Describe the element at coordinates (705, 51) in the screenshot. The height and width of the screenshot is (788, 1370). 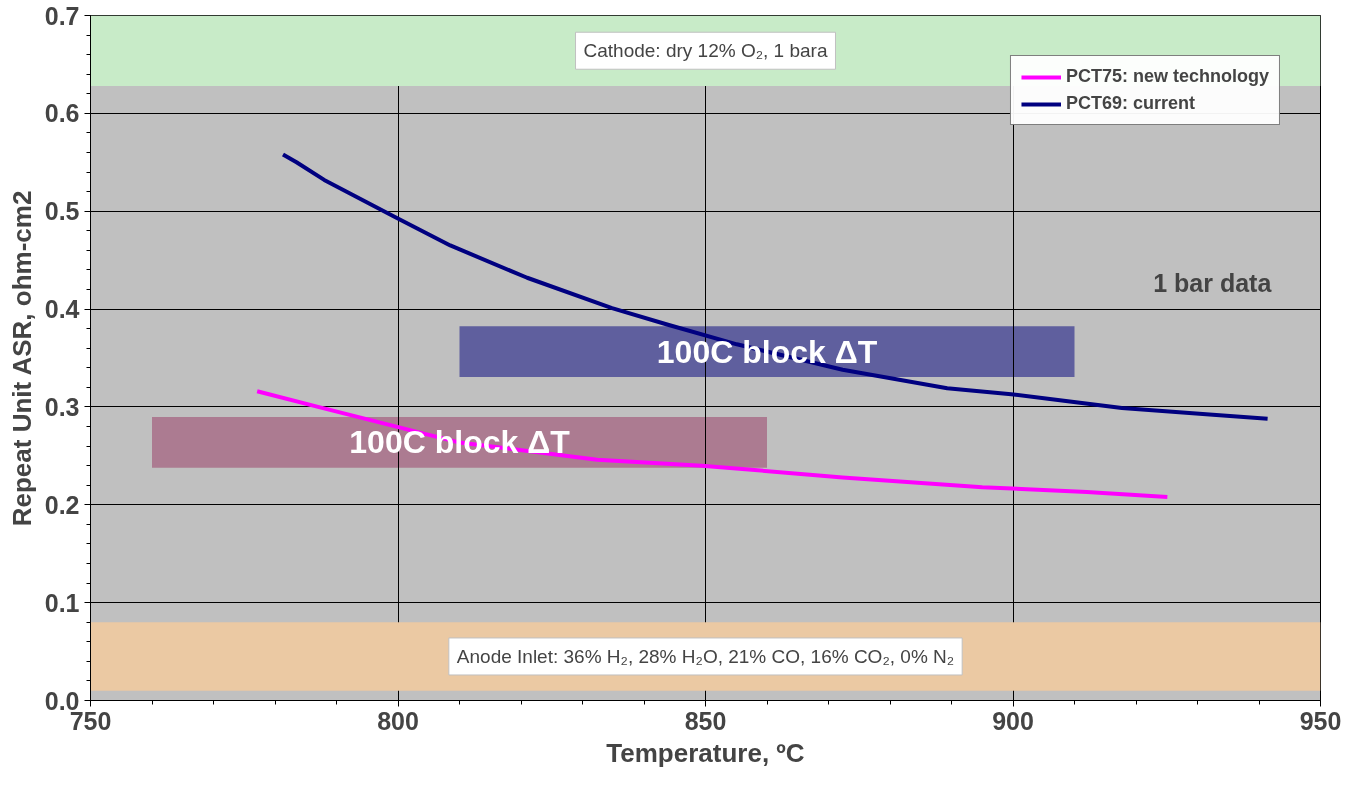
I see `band-label: Cathode: dry 12% O₂, 1 bara` at that location.